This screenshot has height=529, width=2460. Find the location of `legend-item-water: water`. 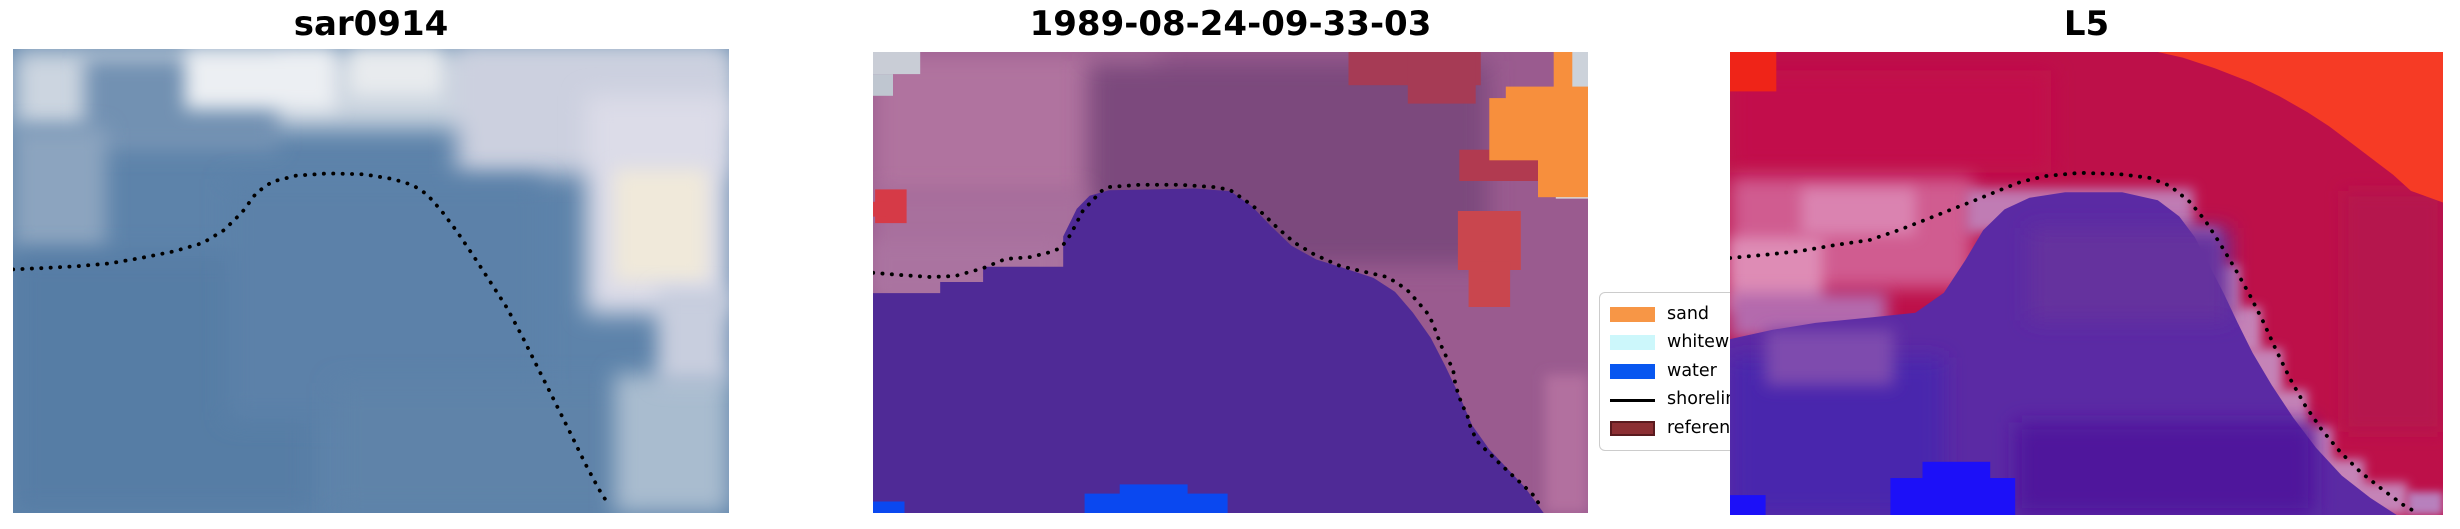

legend-item-water: water is located at coordinates (1699, 371).